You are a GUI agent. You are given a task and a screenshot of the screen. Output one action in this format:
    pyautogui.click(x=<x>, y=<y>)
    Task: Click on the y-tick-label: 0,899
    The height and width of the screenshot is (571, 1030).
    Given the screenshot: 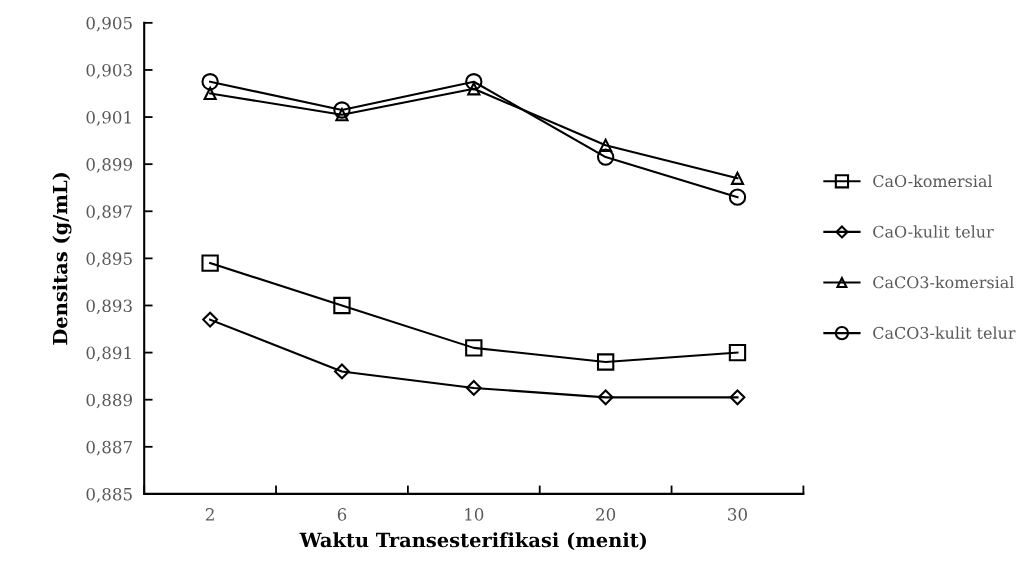 What is the action you would take?
    pyautogui.click(x=109, y=165)
    